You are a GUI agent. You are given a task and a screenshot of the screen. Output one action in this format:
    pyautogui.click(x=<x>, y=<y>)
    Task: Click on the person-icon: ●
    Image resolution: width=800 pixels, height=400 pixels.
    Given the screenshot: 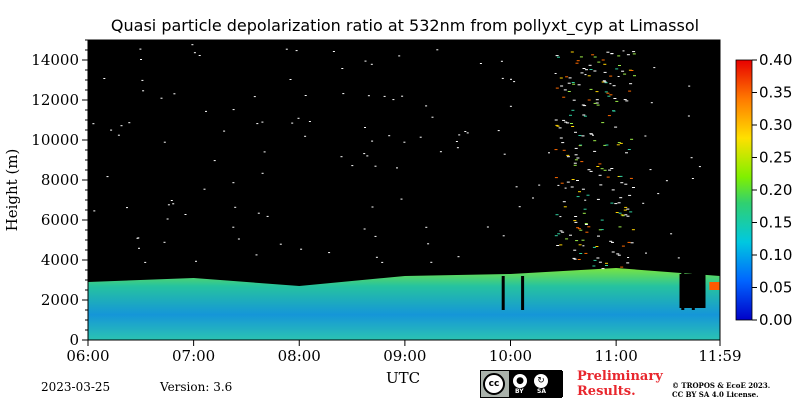 What is the action you would take?
    pyautogui.click(x=520, y=381)
    